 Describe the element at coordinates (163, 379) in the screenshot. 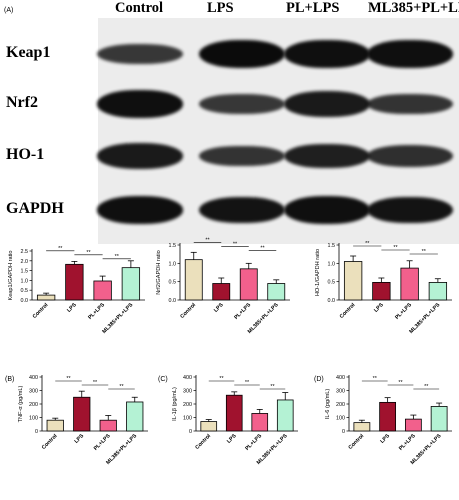

I see `panel-letter: (C)` at that location.